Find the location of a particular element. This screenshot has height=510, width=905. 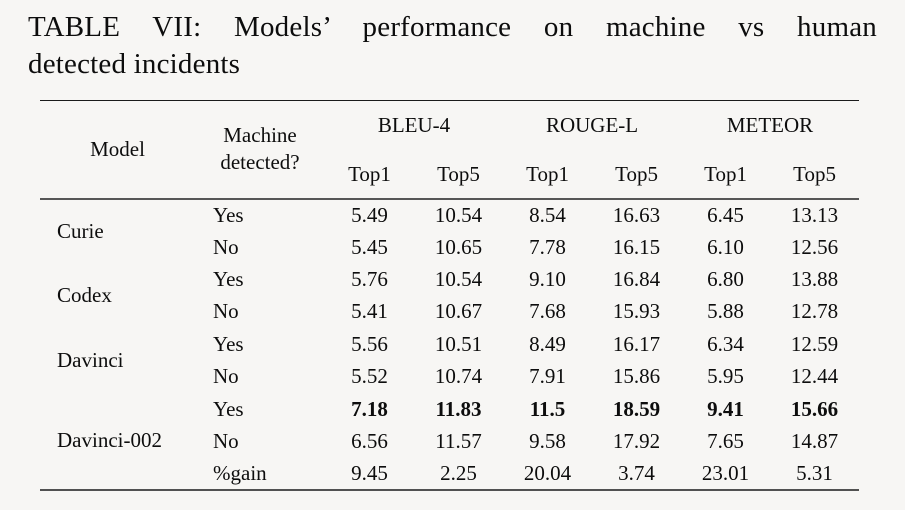

header-sub-row: Top1 Top5 Top1 Top5 Top1 Top5 is located at coordinates (449, 175).